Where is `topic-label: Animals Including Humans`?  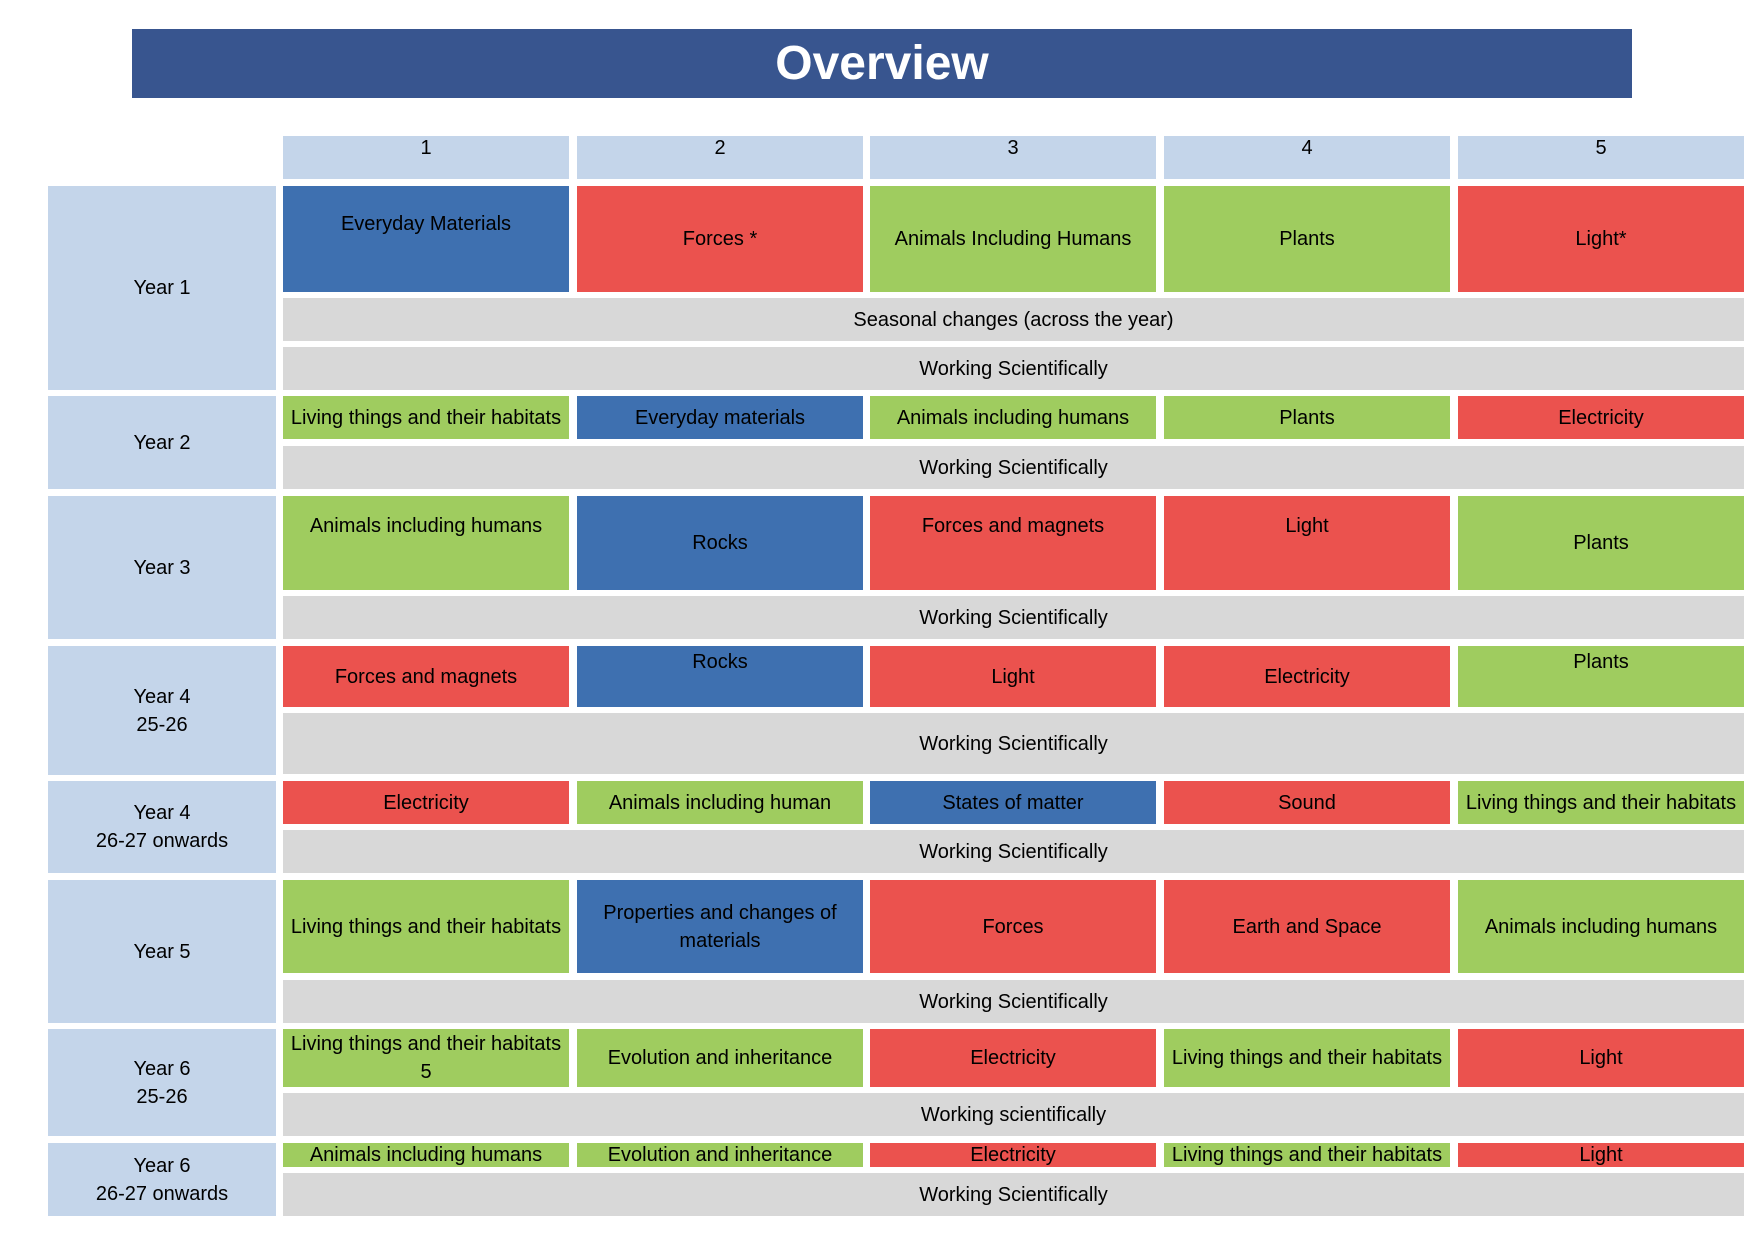 topic-label: Animals Including Humans is located at coordinates (1013, 239).